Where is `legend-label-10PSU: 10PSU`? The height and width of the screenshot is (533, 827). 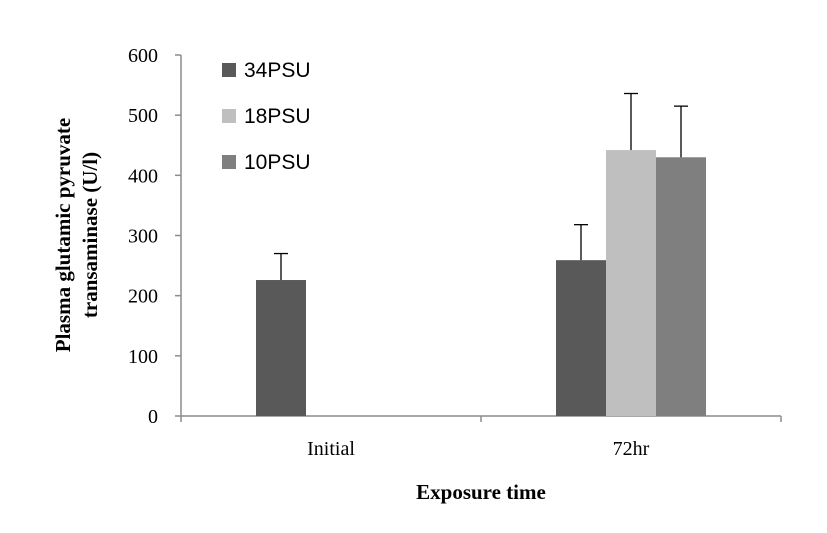 legend-label-10PSU: 10PSU is located at coordinates (277, 162).